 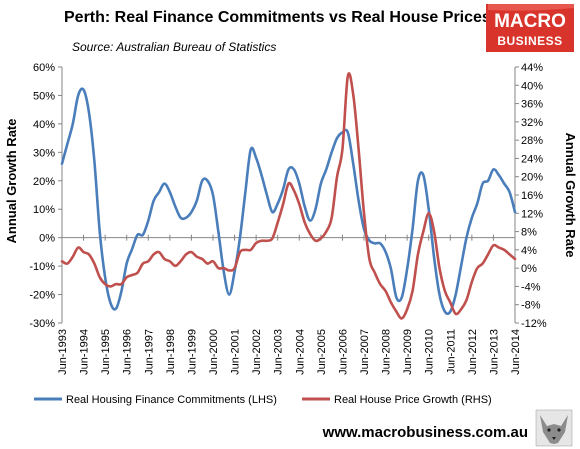 What do you see at coordinates (214, 352) in the screenshot?
I see `x-tick-label: Jun-2000` at bounding box center [214, 352].